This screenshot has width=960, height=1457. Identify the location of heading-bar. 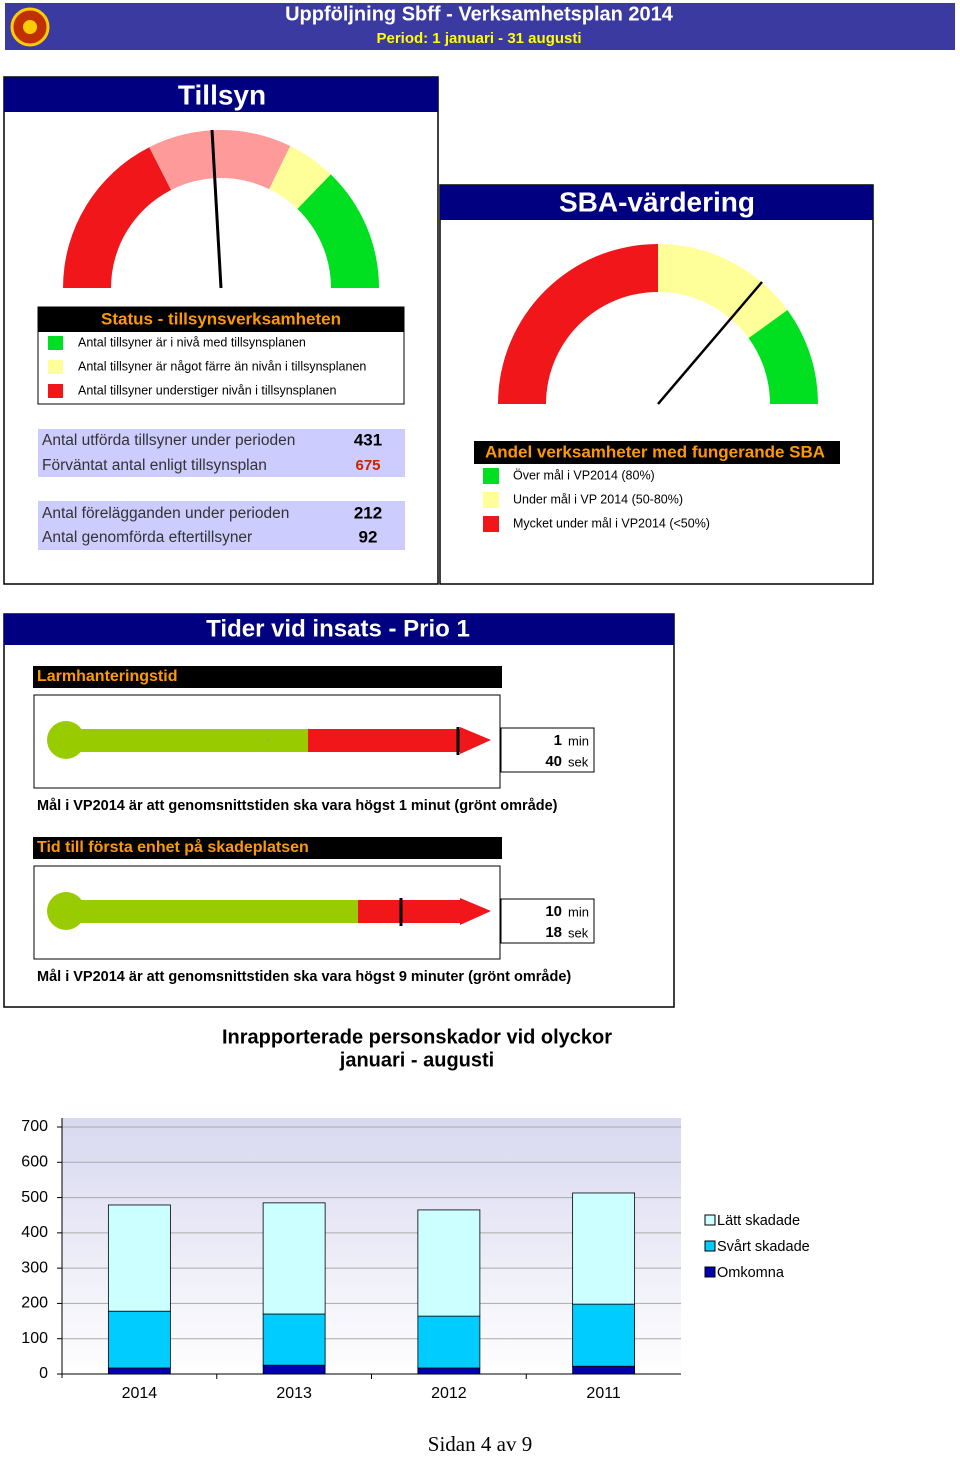
(267, 848).